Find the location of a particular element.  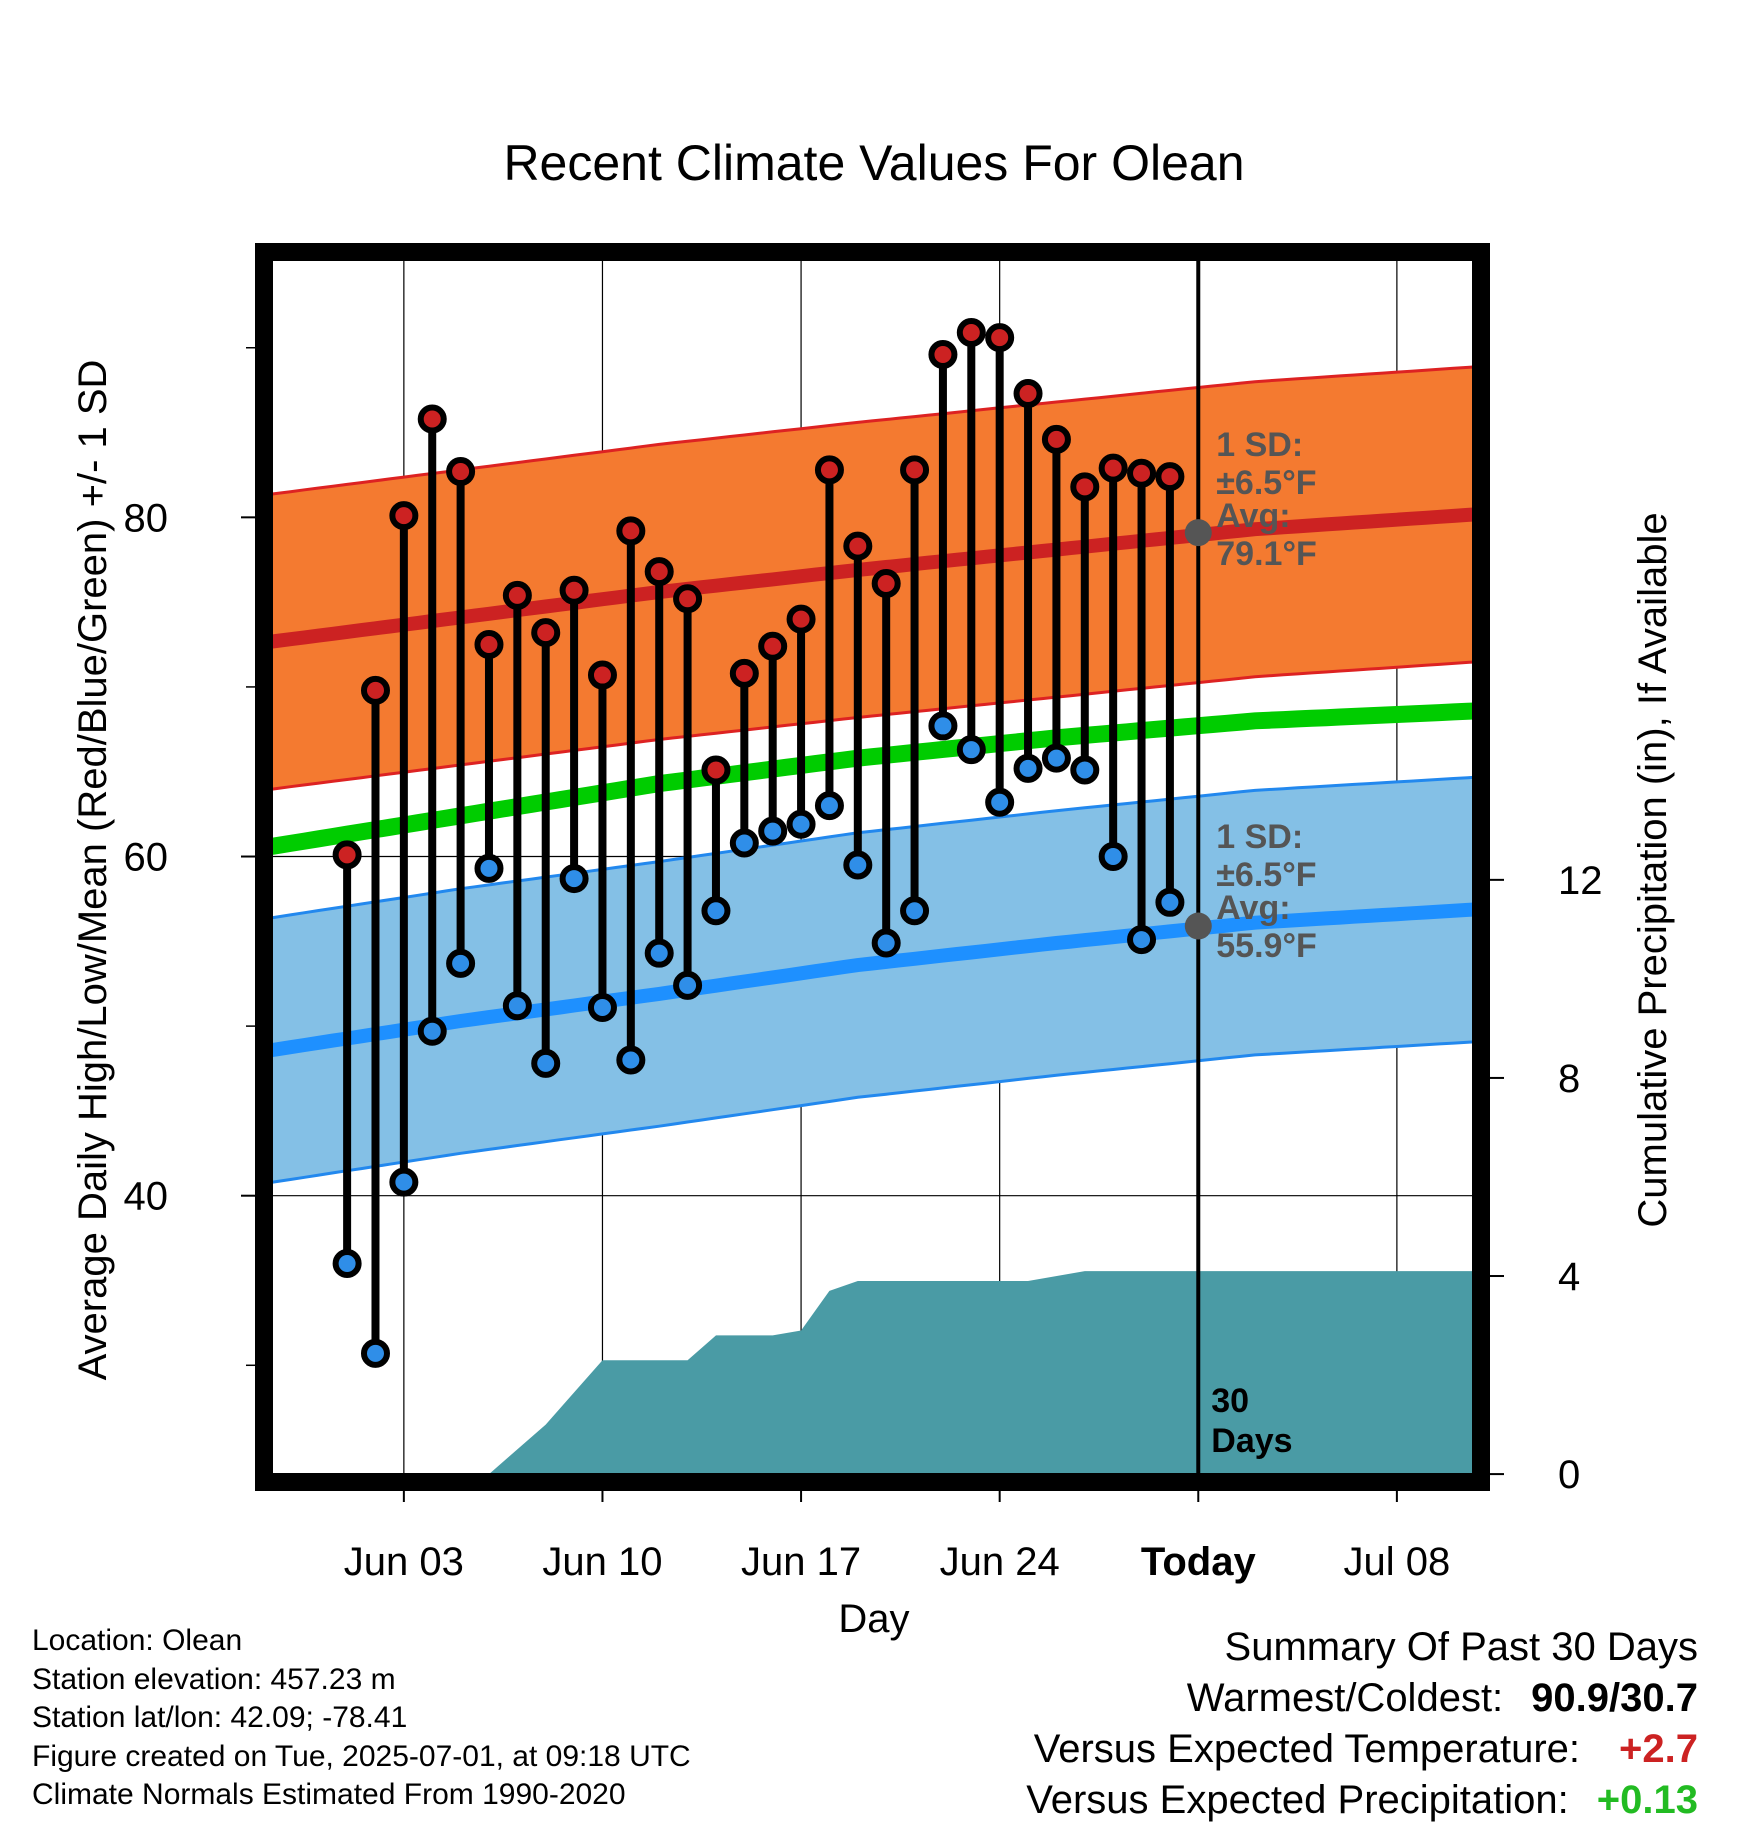

high-annotation-text: 79.1°F is located at coordinates (1266, 554).